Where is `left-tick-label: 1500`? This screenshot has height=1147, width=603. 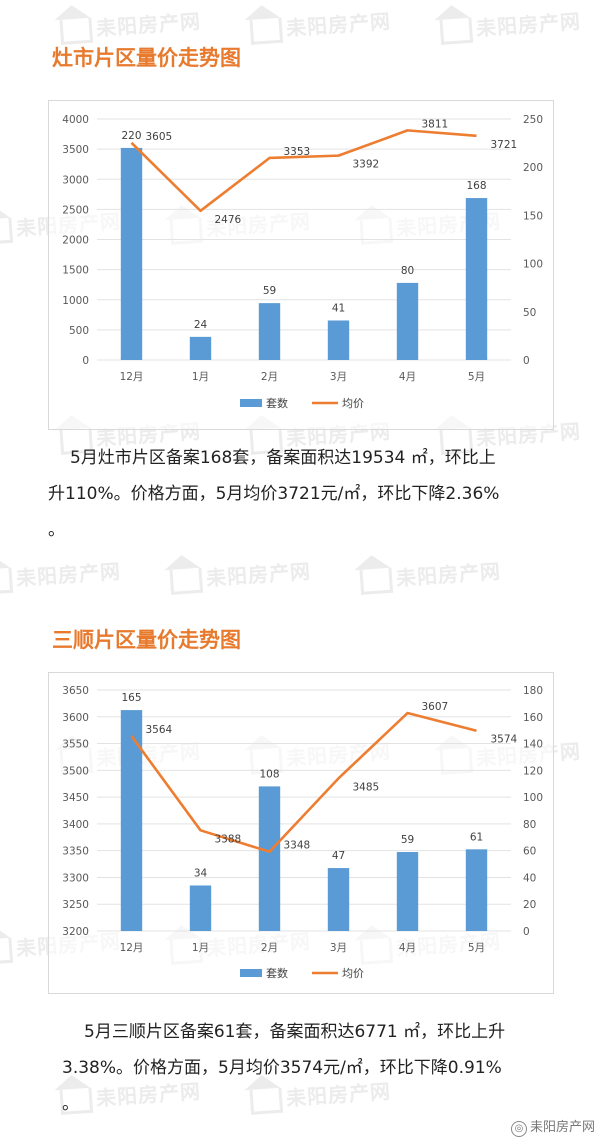 left-tick-label: 1500 is located at coordinates (75, 271).